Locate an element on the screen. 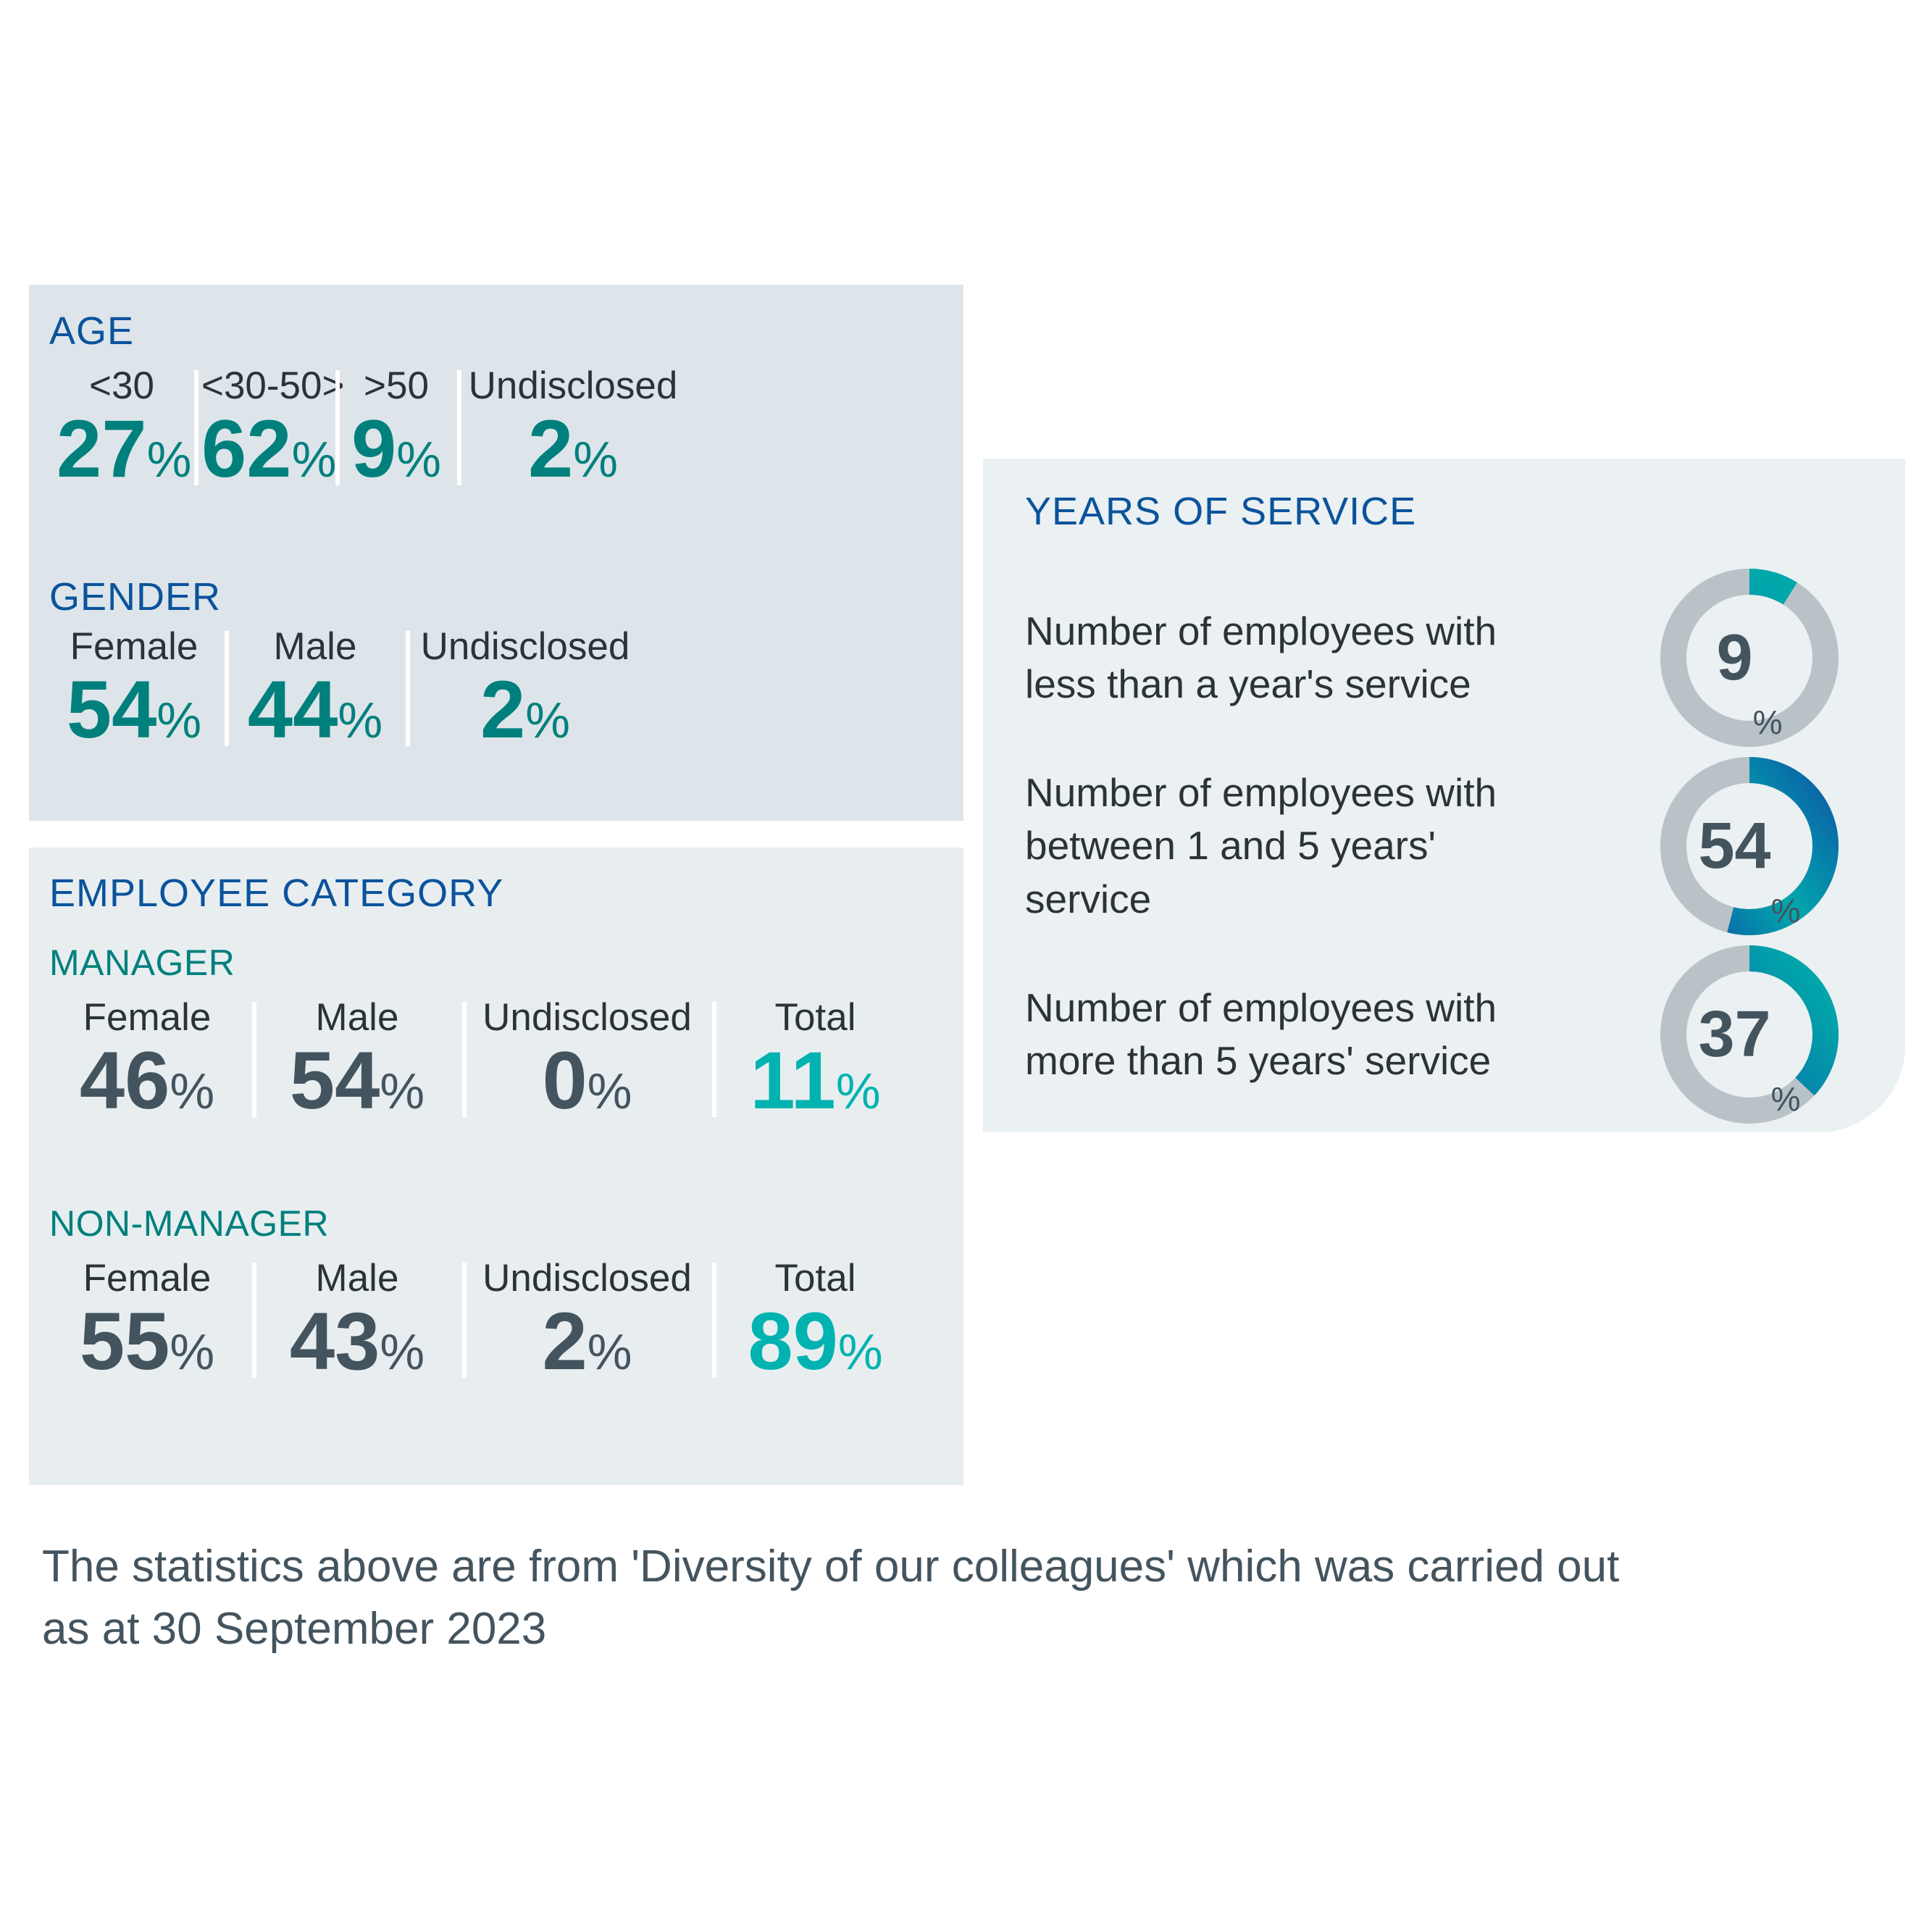 The image size is (1932, 1932). gender-label-male: Male is located at coordinates (315, 646).